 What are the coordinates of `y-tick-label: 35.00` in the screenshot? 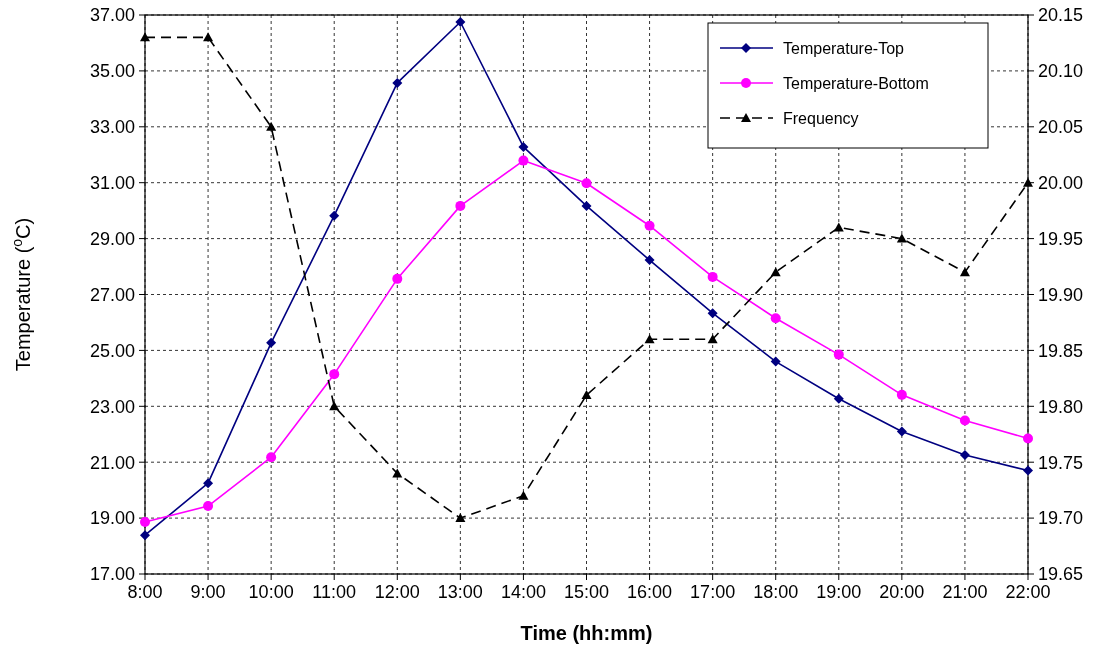 It's located at (112, 71).